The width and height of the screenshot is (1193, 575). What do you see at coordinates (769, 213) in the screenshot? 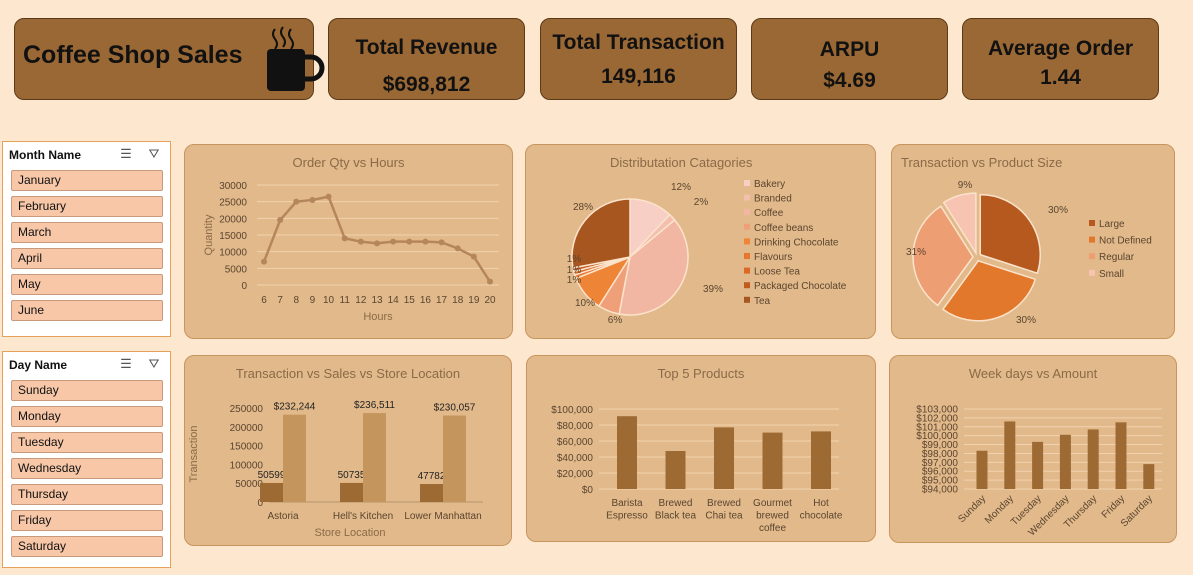
I see `legend-label: Coffee` at bounding box center [769, 213].